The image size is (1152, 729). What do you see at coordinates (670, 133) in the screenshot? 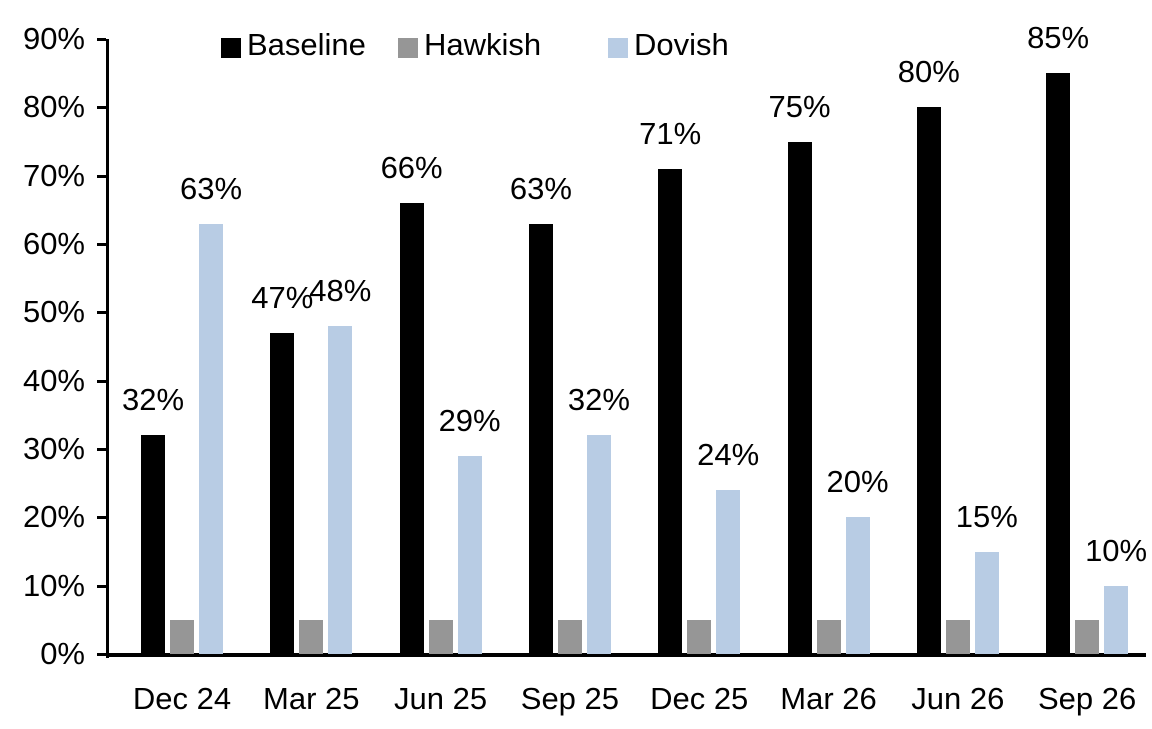
I see `data-label: 71%` at bounding box center [670, 133].